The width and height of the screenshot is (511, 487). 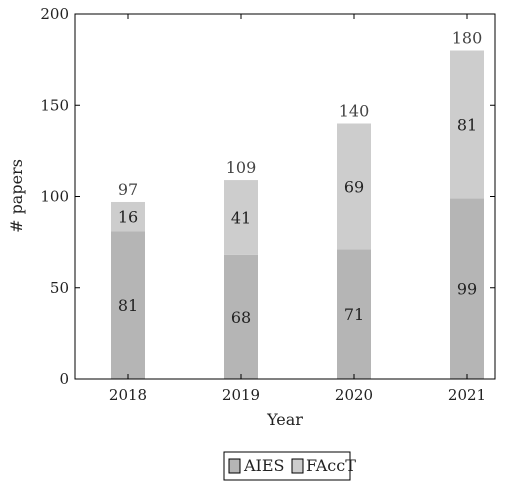 I want to click on segment-label-facct-2021: 81, so click(x=467, y=124).